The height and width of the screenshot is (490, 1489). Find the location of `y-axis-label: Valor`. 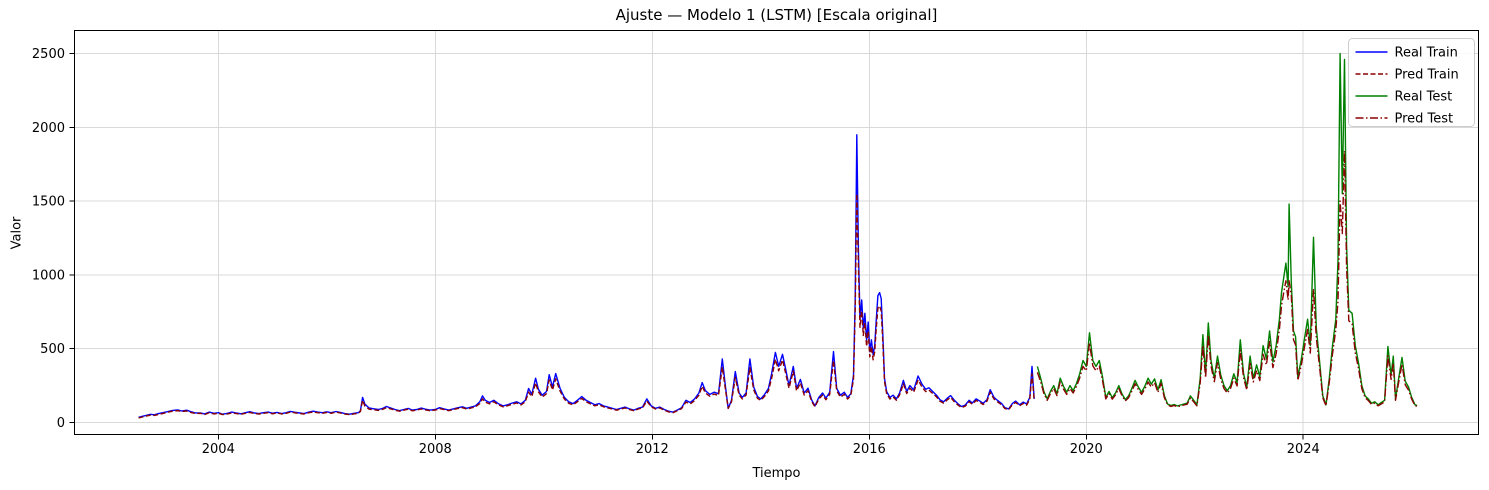

y-axis-label: Valor is located at coordinates (17, 233).